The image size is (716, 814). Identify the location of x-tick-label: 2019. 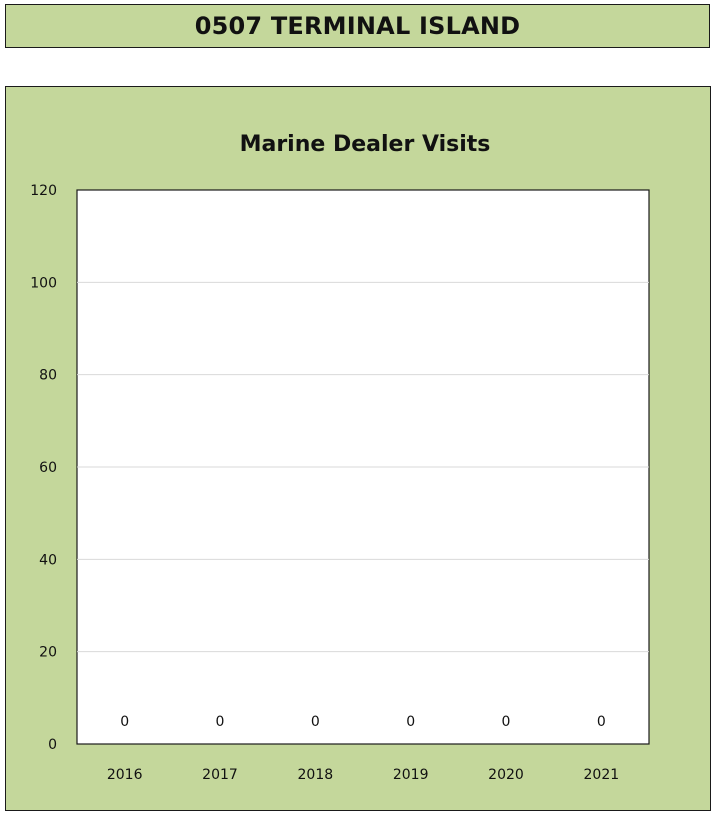
(411, 775).